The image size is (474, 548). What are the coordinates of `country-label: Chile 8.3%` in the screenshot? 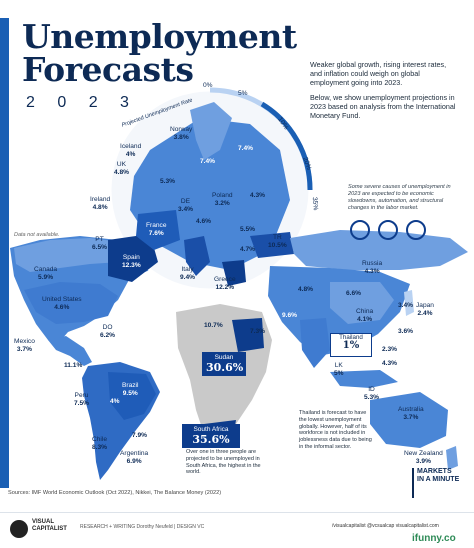 It's located at (100, 443).